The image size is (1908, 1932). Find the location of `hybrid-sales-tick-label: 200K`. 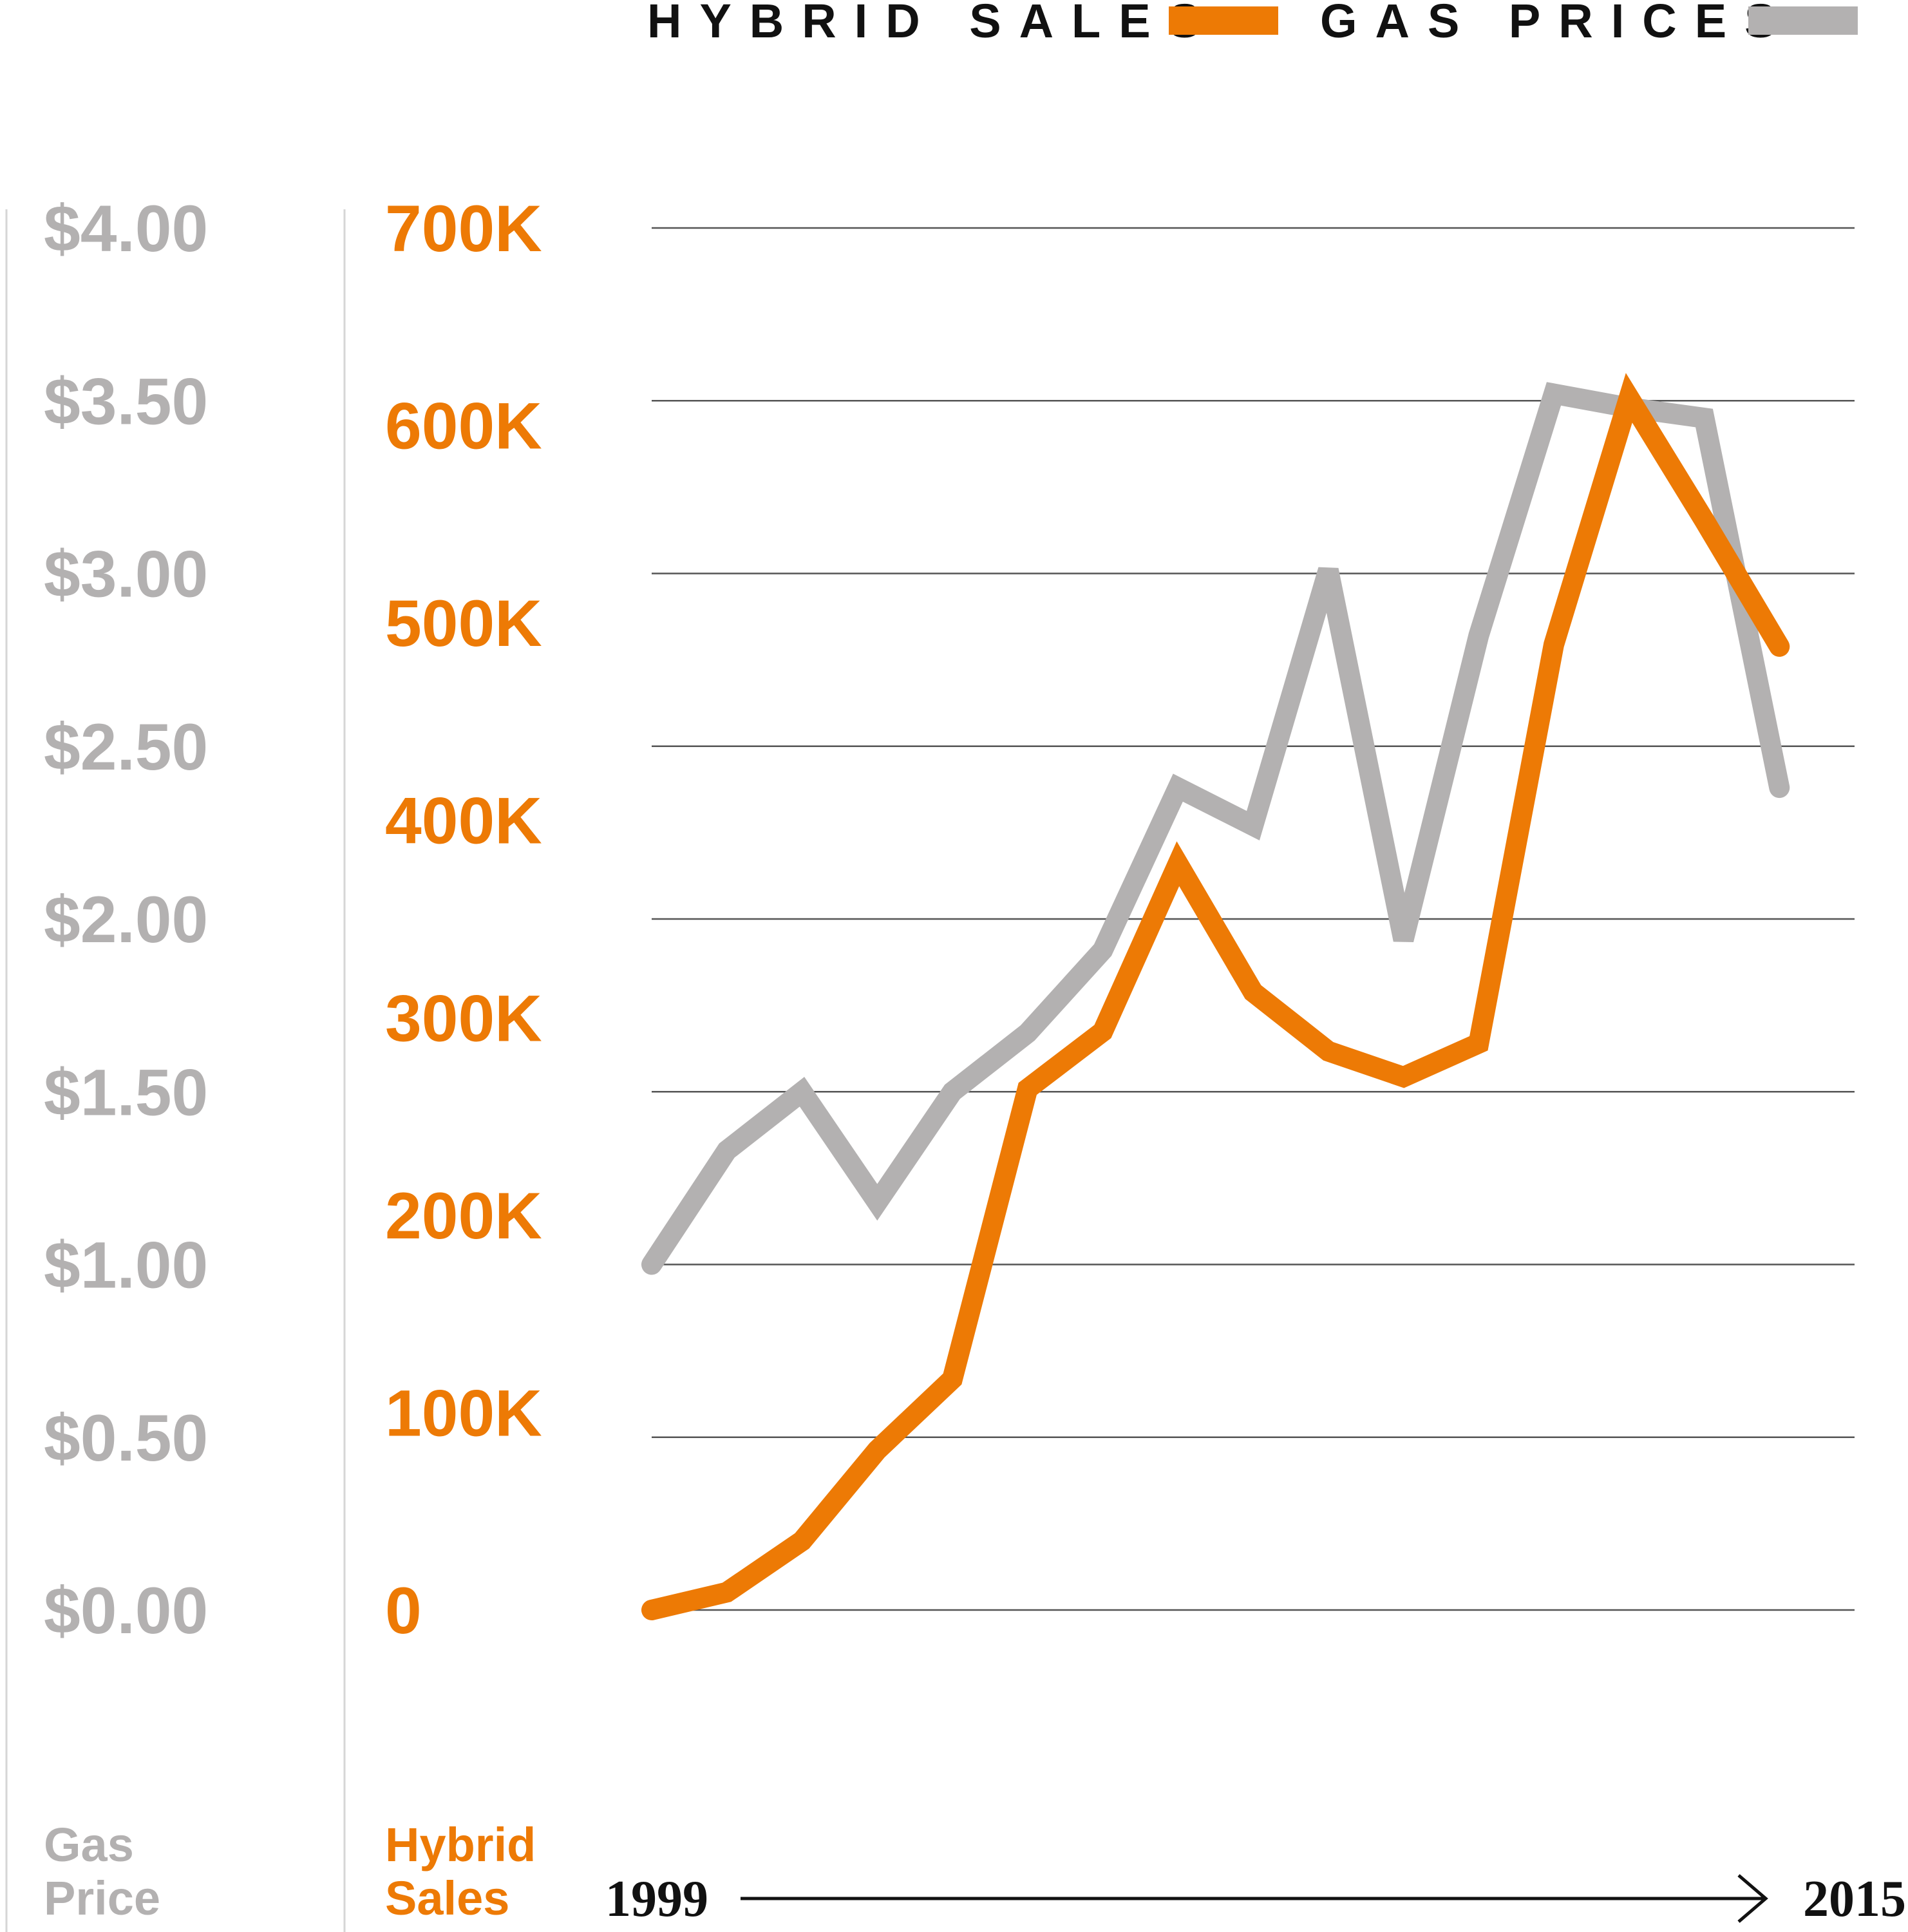

hybrid-sales-tick-label: 200K is located at coordinates (463, 1216).